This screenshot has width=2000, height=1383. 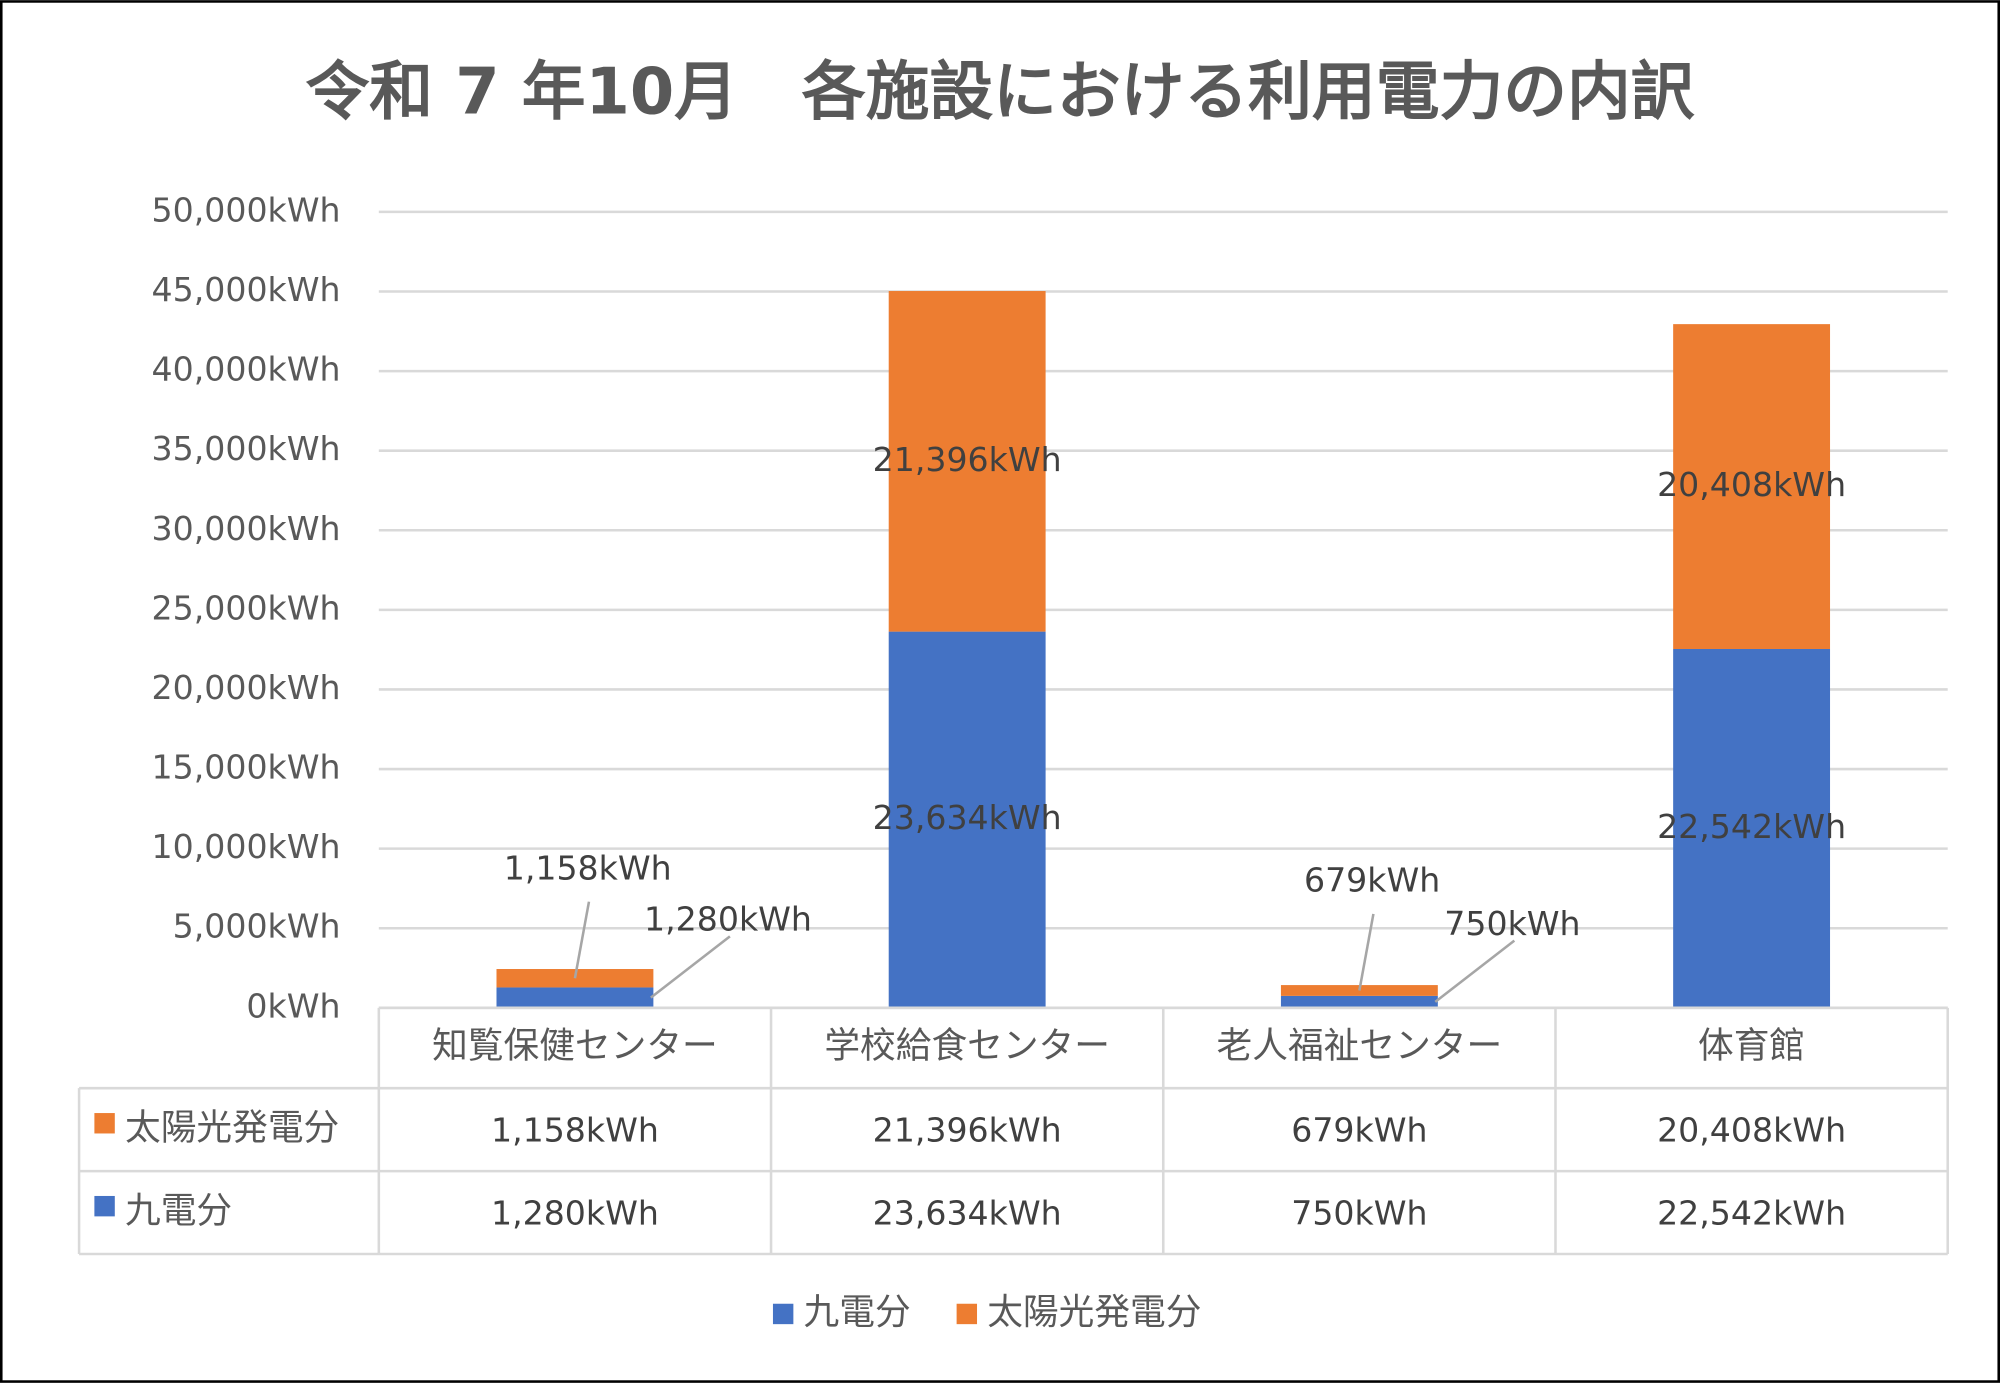 What do you see at coordinates (1751, 1213) in the screenshot?
I see `table-cell: 22,542kWh` at bounding box center [1751, 1213].